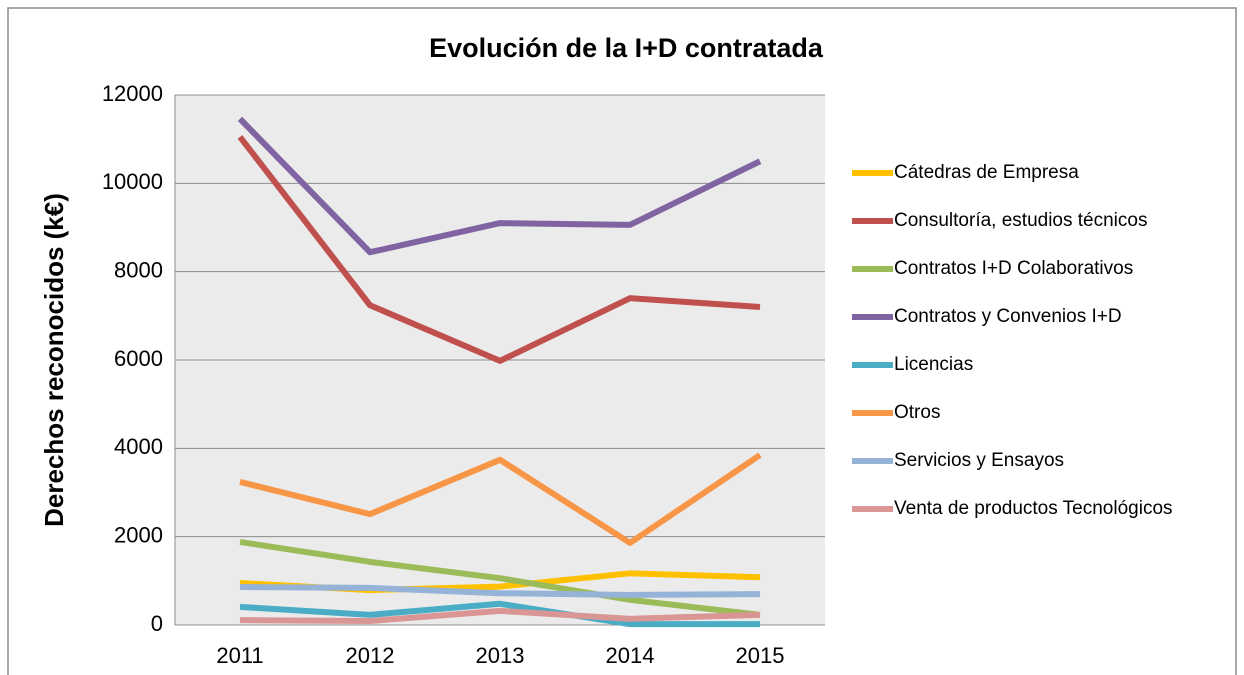  What do you see at coordinates (54, 360) in the screenshot?
I see `y-axis-label: Derechos reconocidos (k€)` at bounding box center [54, 360].